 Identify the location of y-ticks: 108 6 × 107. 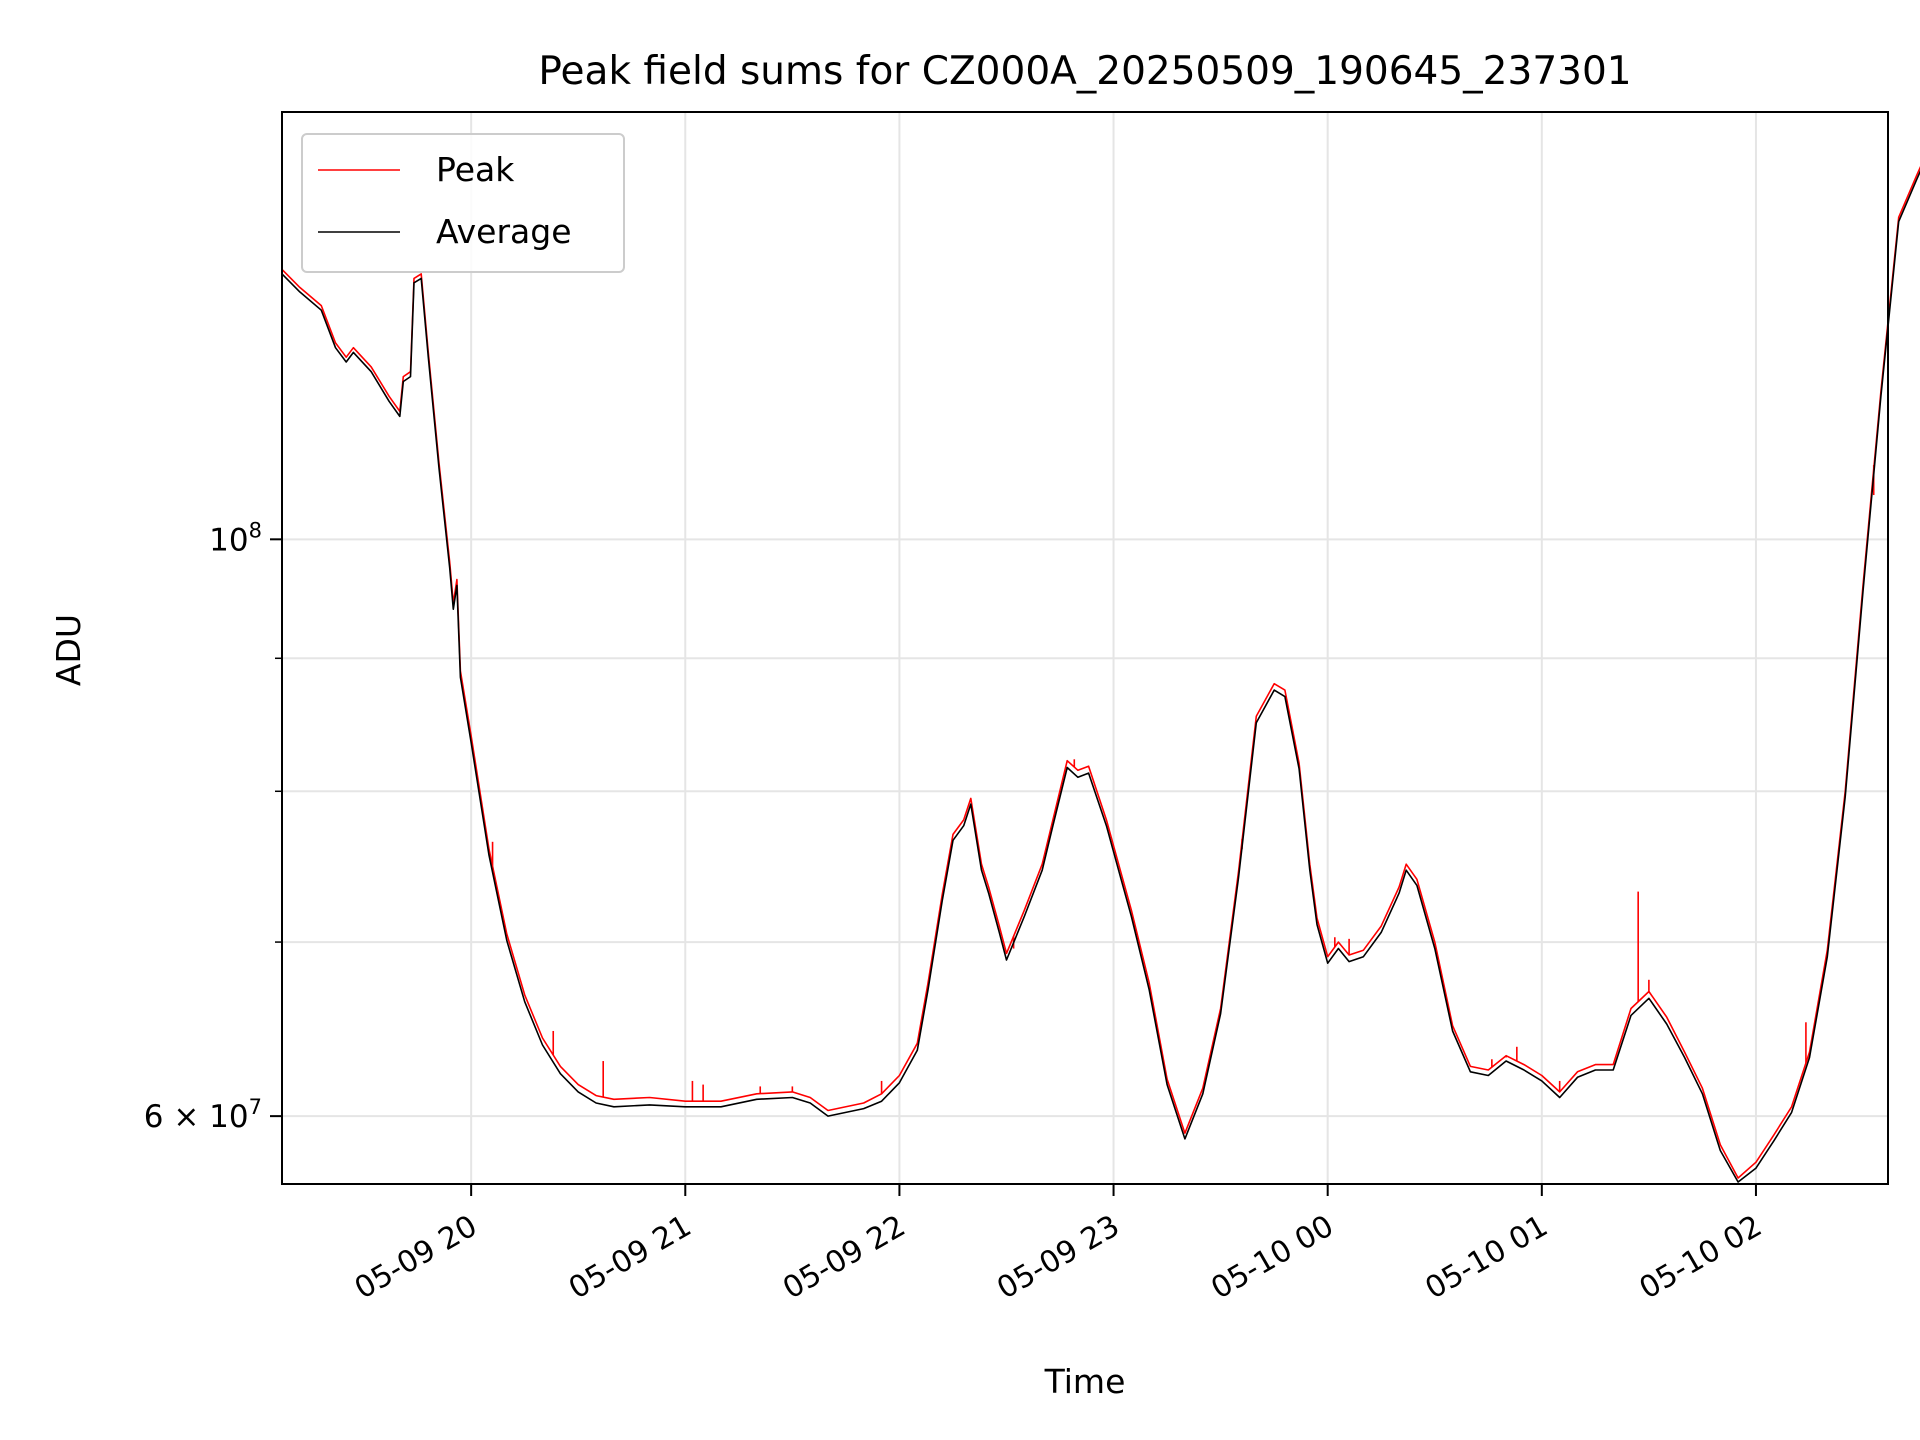
(213, 826).